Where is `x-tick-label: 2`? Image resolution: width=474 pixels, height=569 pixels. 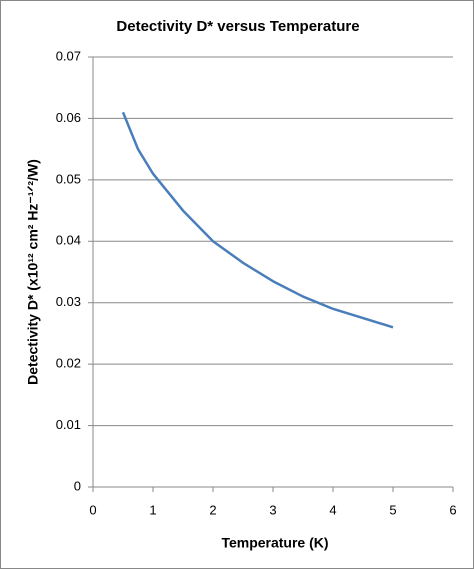
x-tick-label: 2 is located at coordinates (212, 509).